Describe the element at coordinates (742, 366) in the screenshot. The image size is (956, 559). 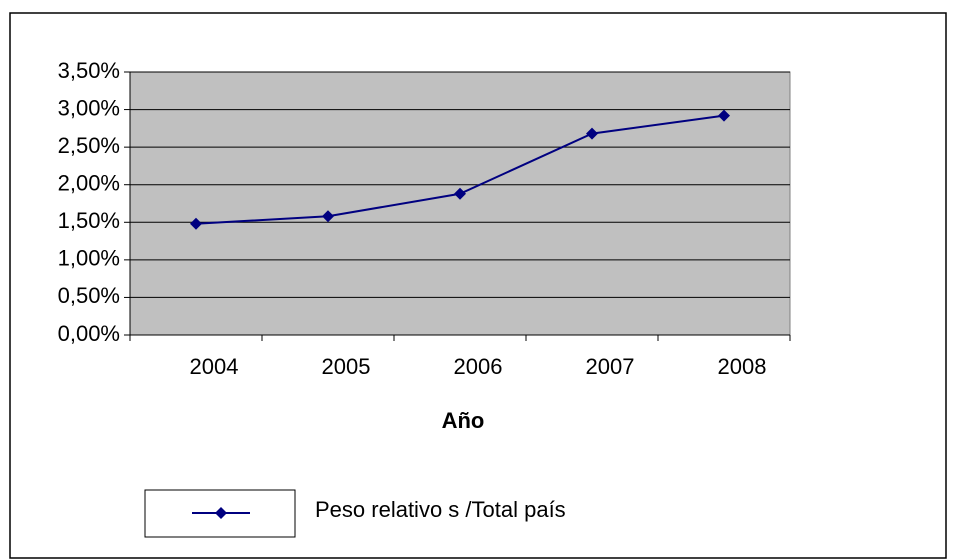
I see `x-tick-label: 2008` at that location.